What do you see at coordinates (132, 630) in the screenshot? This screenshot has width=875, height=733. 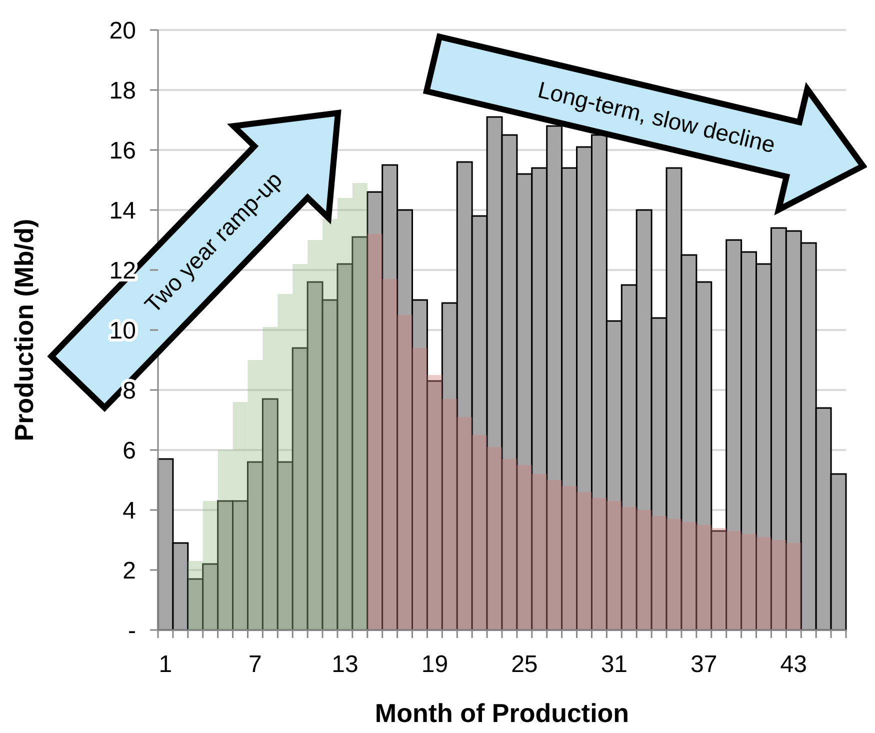 I see `y-tick-label: -` at bounding box center [132, 630].